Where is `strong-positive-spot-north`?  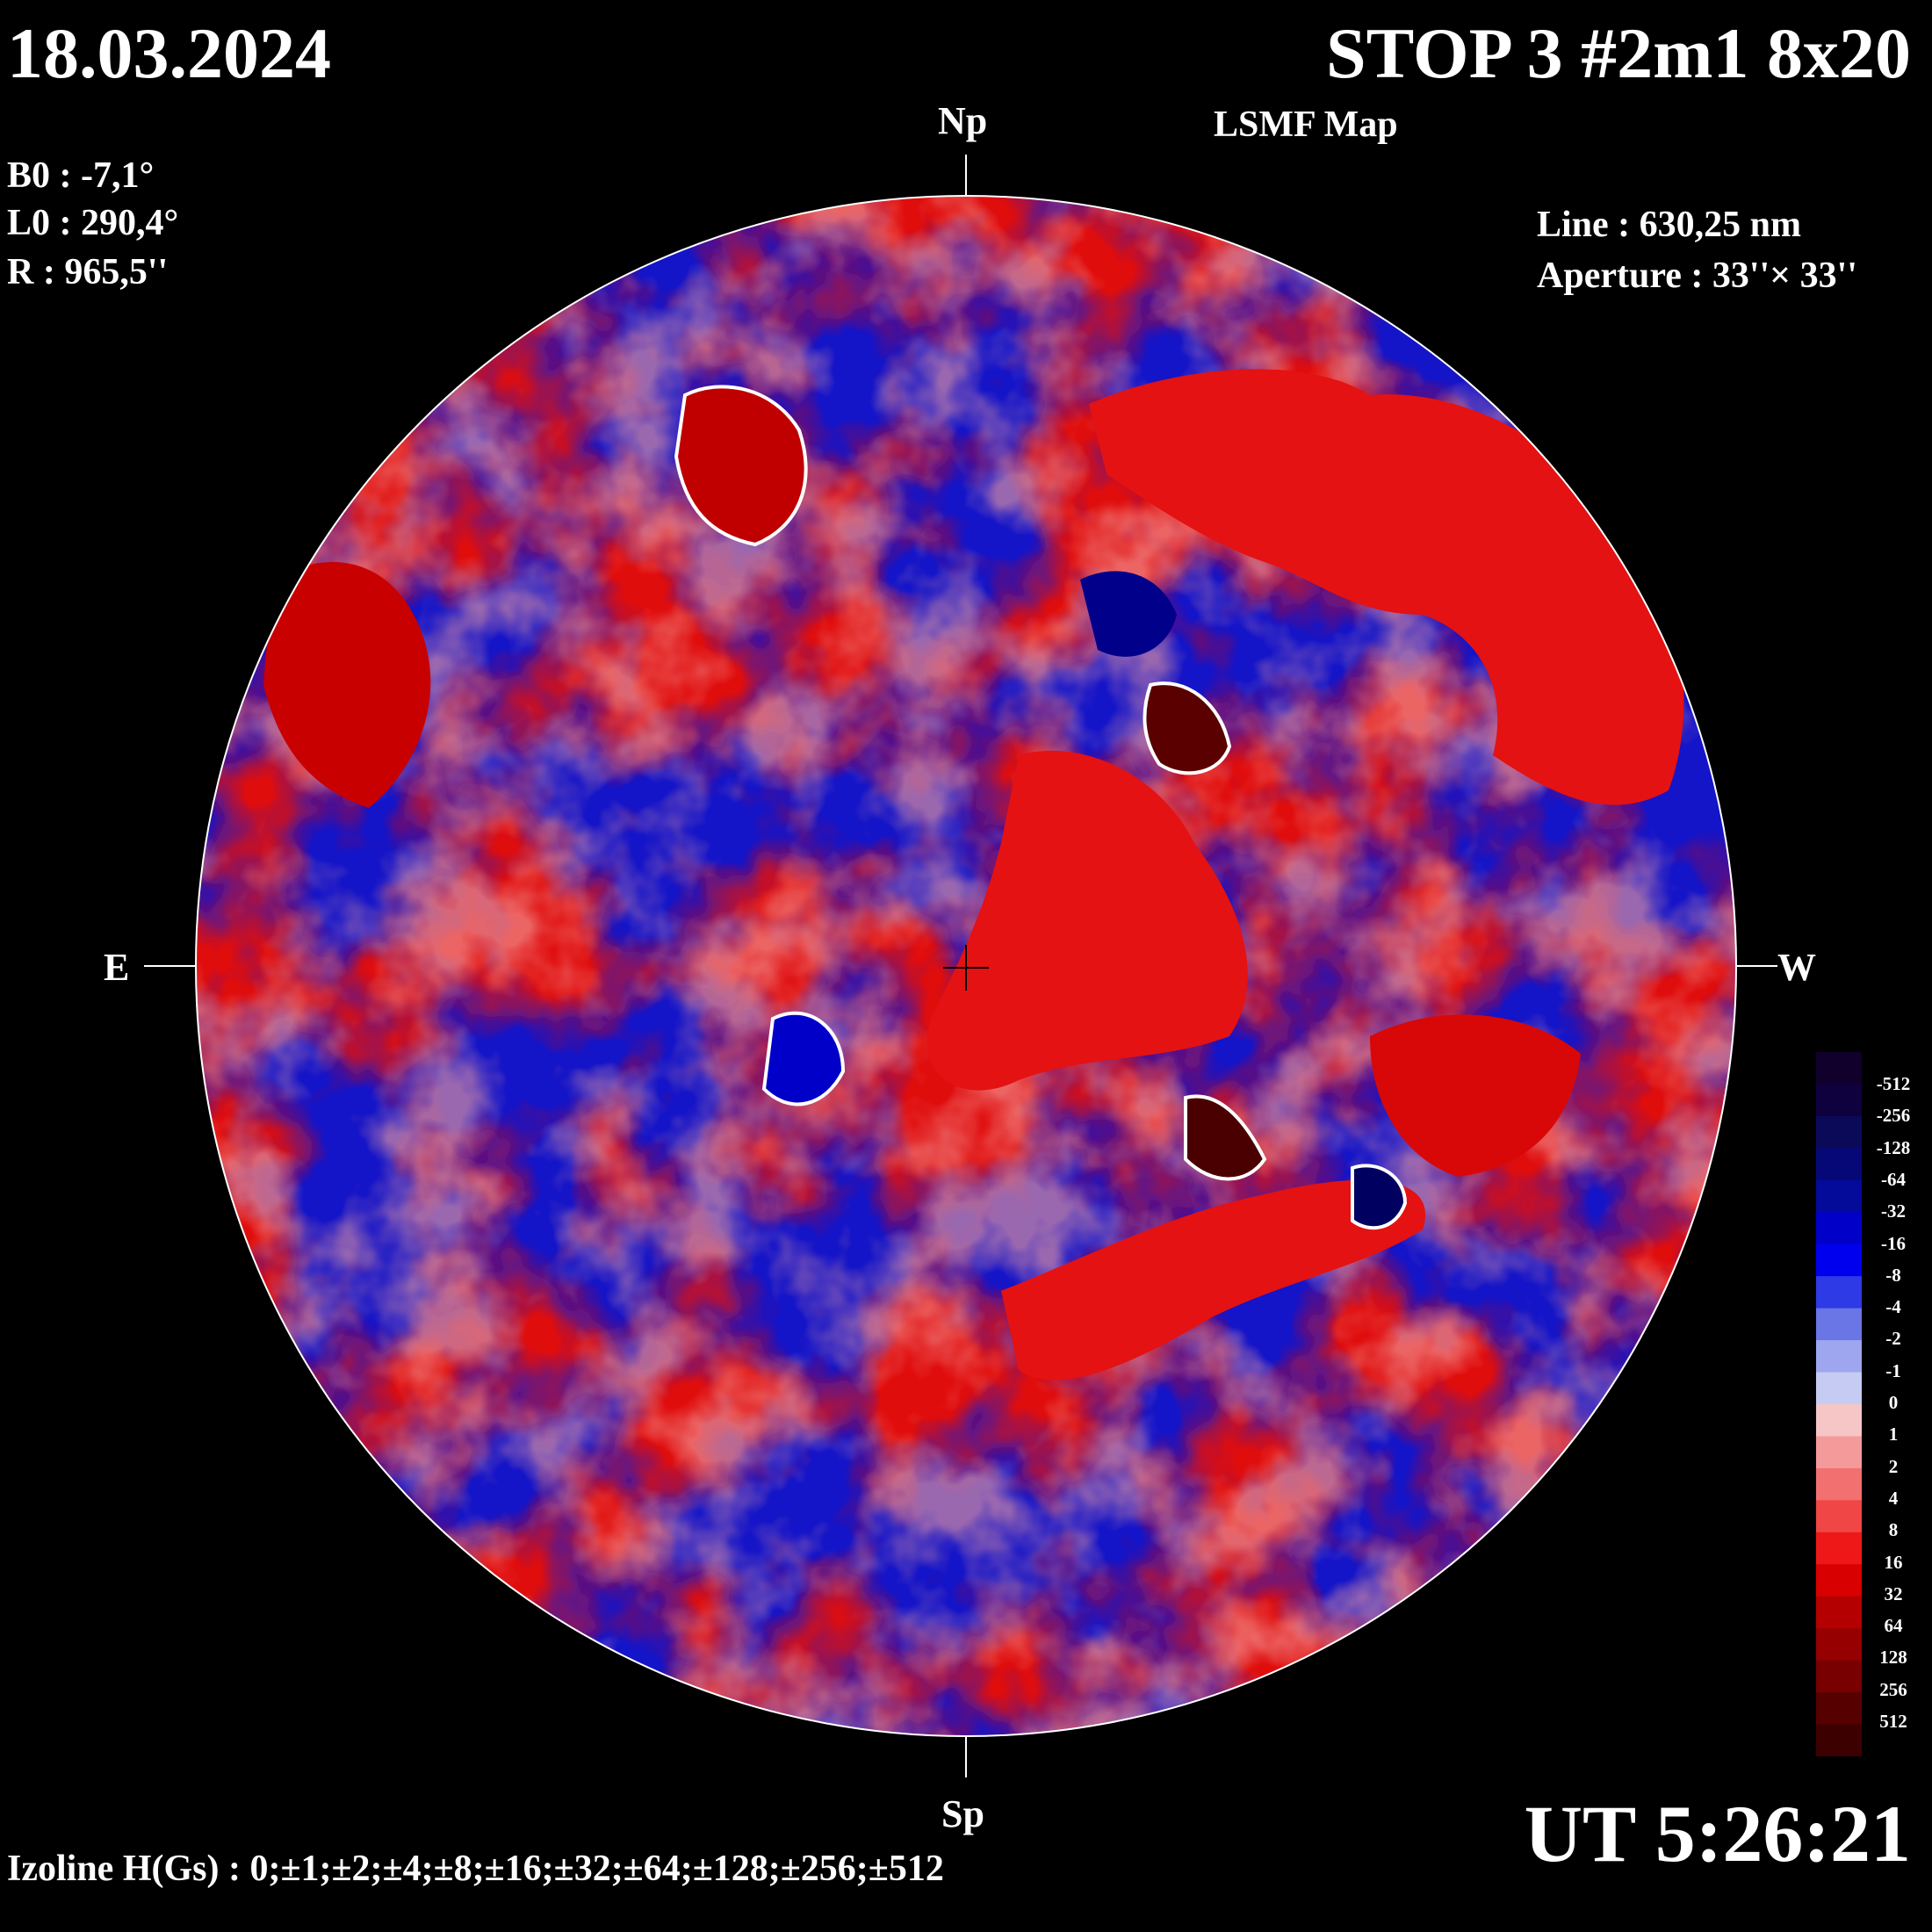
strong-positive-spot-north is located at coordinates (741, 466).